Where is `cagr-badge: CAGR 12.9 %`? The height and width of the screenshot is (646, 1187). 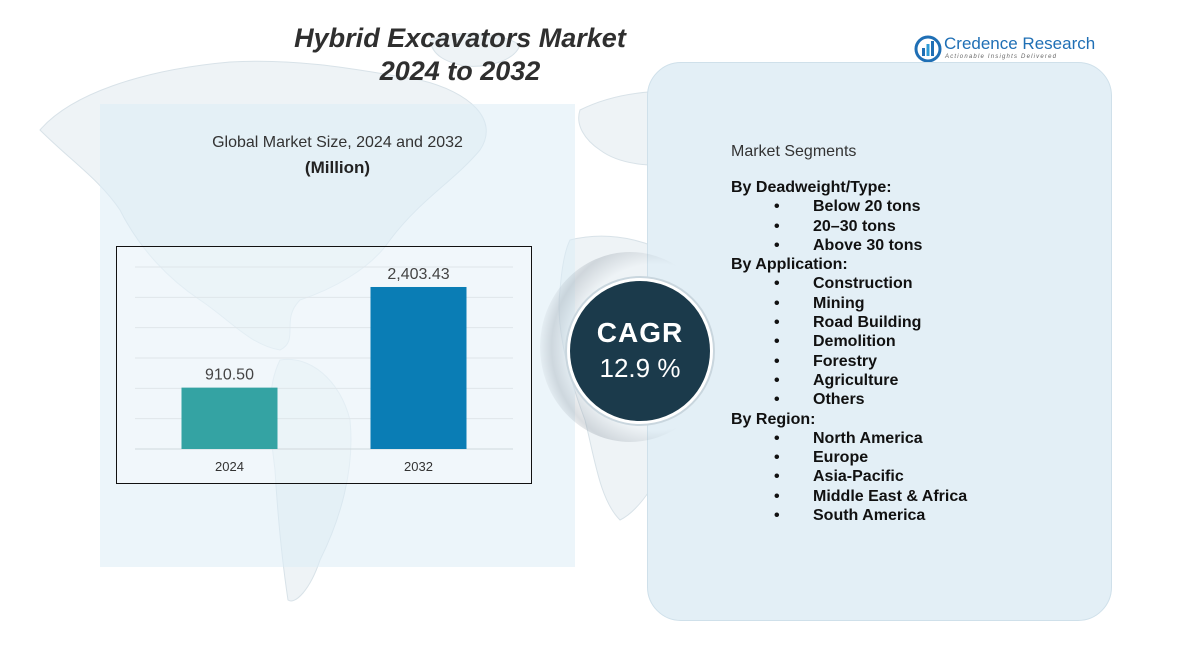 cagr-badge: CAGR 12.9 % is located at coordinates (640, 351).